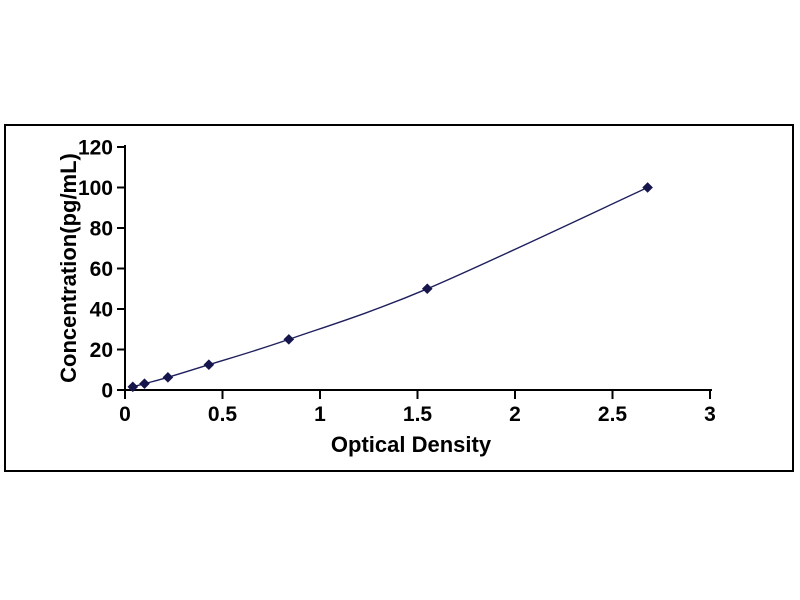 This screenshot has width=800, height=600. What do you see at coordinates (710, 414) in the screenshot?
I see `x-tick-label-3: 3` at bounding box center [710, 414].